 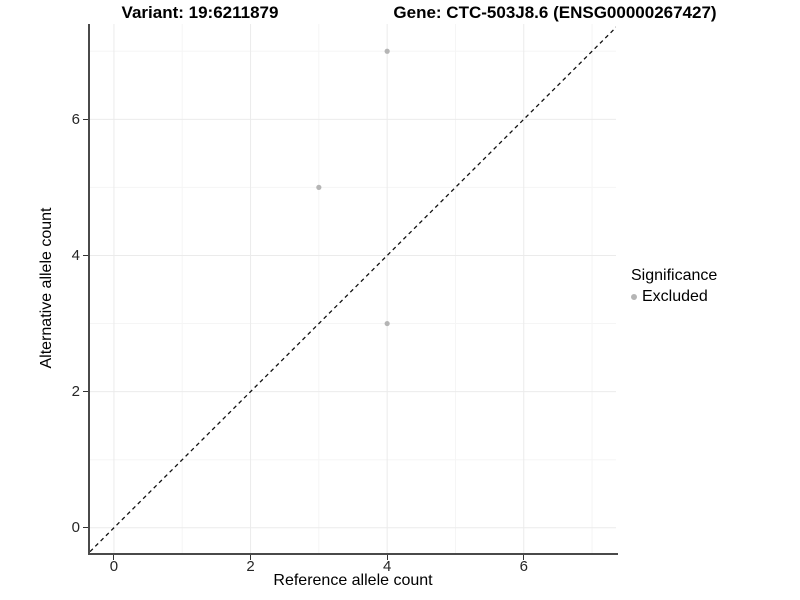 What do you see at coordinates (523, 566) in the screenshot?
I see `x-tick-label: 6` at bounding box center [523, 566].